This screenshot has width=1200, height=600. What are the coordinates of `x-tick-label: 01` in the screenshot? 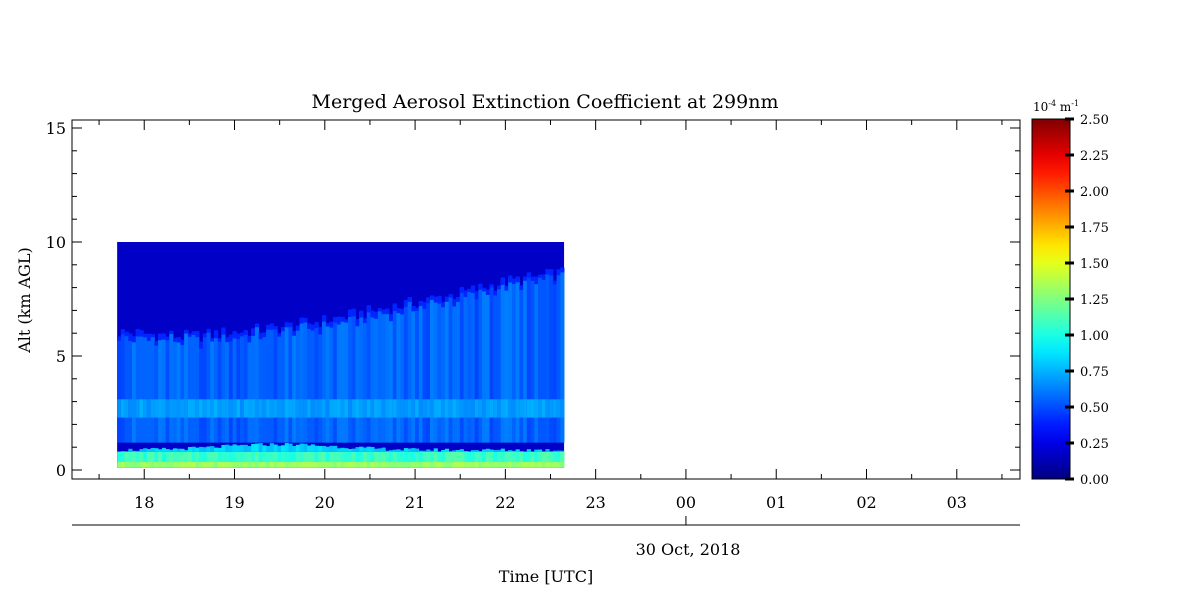 It's located at (776, 502).